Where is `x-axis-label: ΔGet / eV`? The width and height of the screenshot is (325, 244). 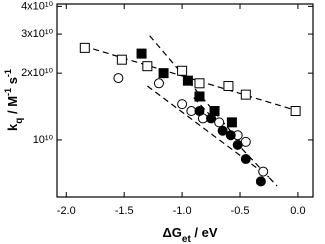 x-axis-label: ΔGet / eV is located at coordinates (189, 234).